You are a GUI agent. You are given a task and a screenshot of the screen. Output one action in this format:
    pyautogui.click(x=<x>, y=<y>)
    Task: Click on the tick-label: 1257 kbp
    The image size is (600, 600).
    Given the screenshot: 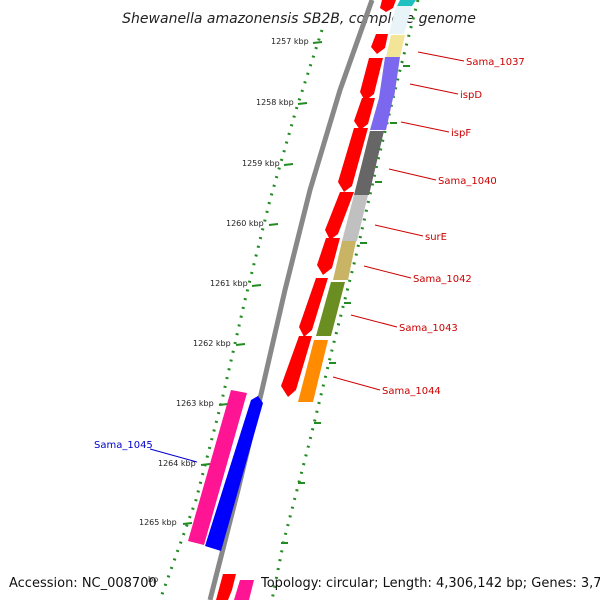 What is the action you would take?
    pyautogui.click(x=290, y=41)
    